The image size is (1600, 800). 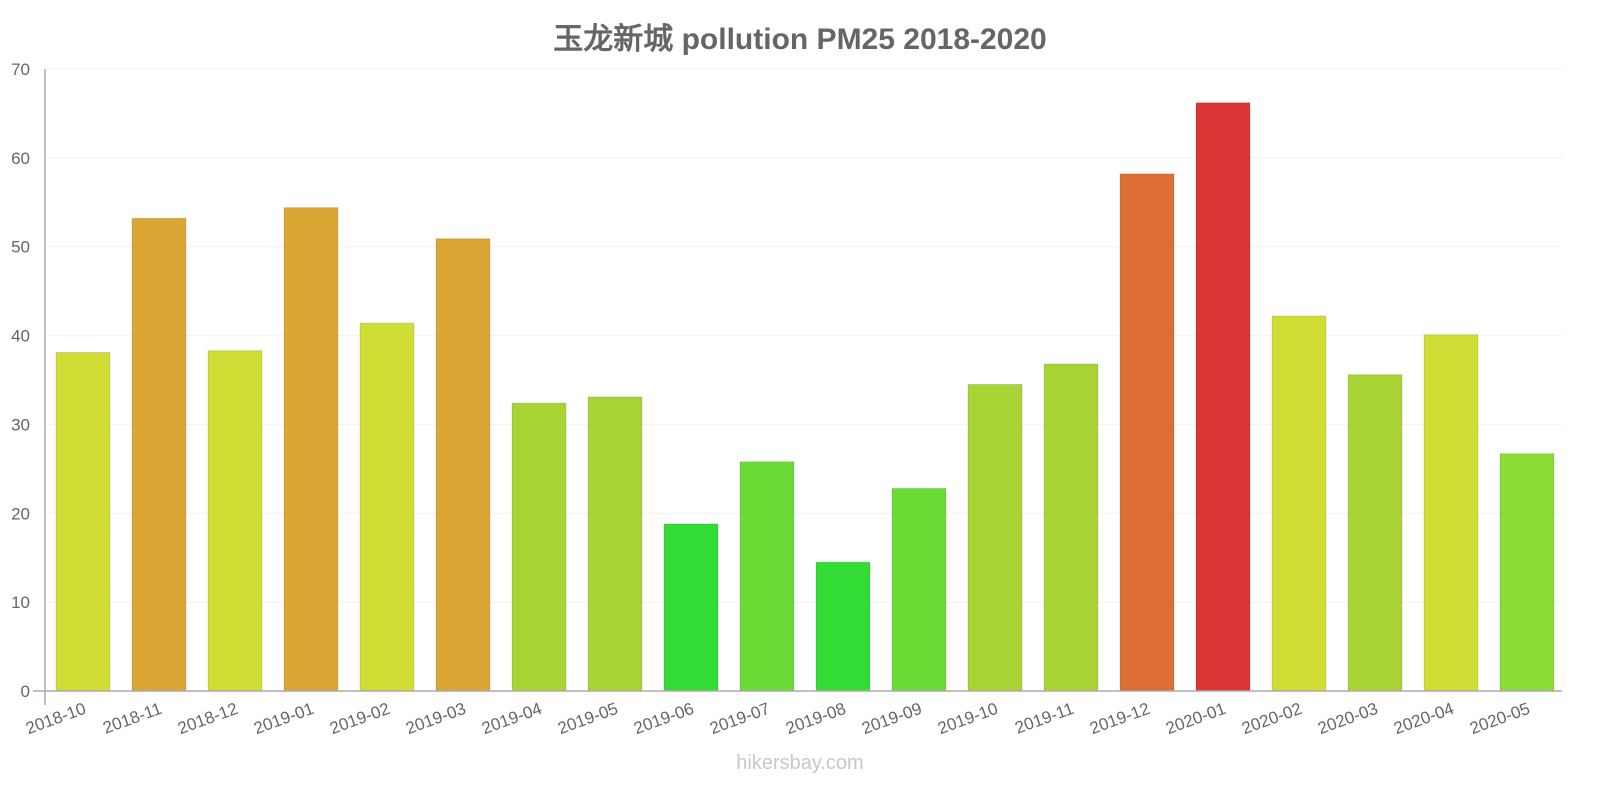 I want to click on x-tick-label: 2019-04, so click(x=511, y=718).